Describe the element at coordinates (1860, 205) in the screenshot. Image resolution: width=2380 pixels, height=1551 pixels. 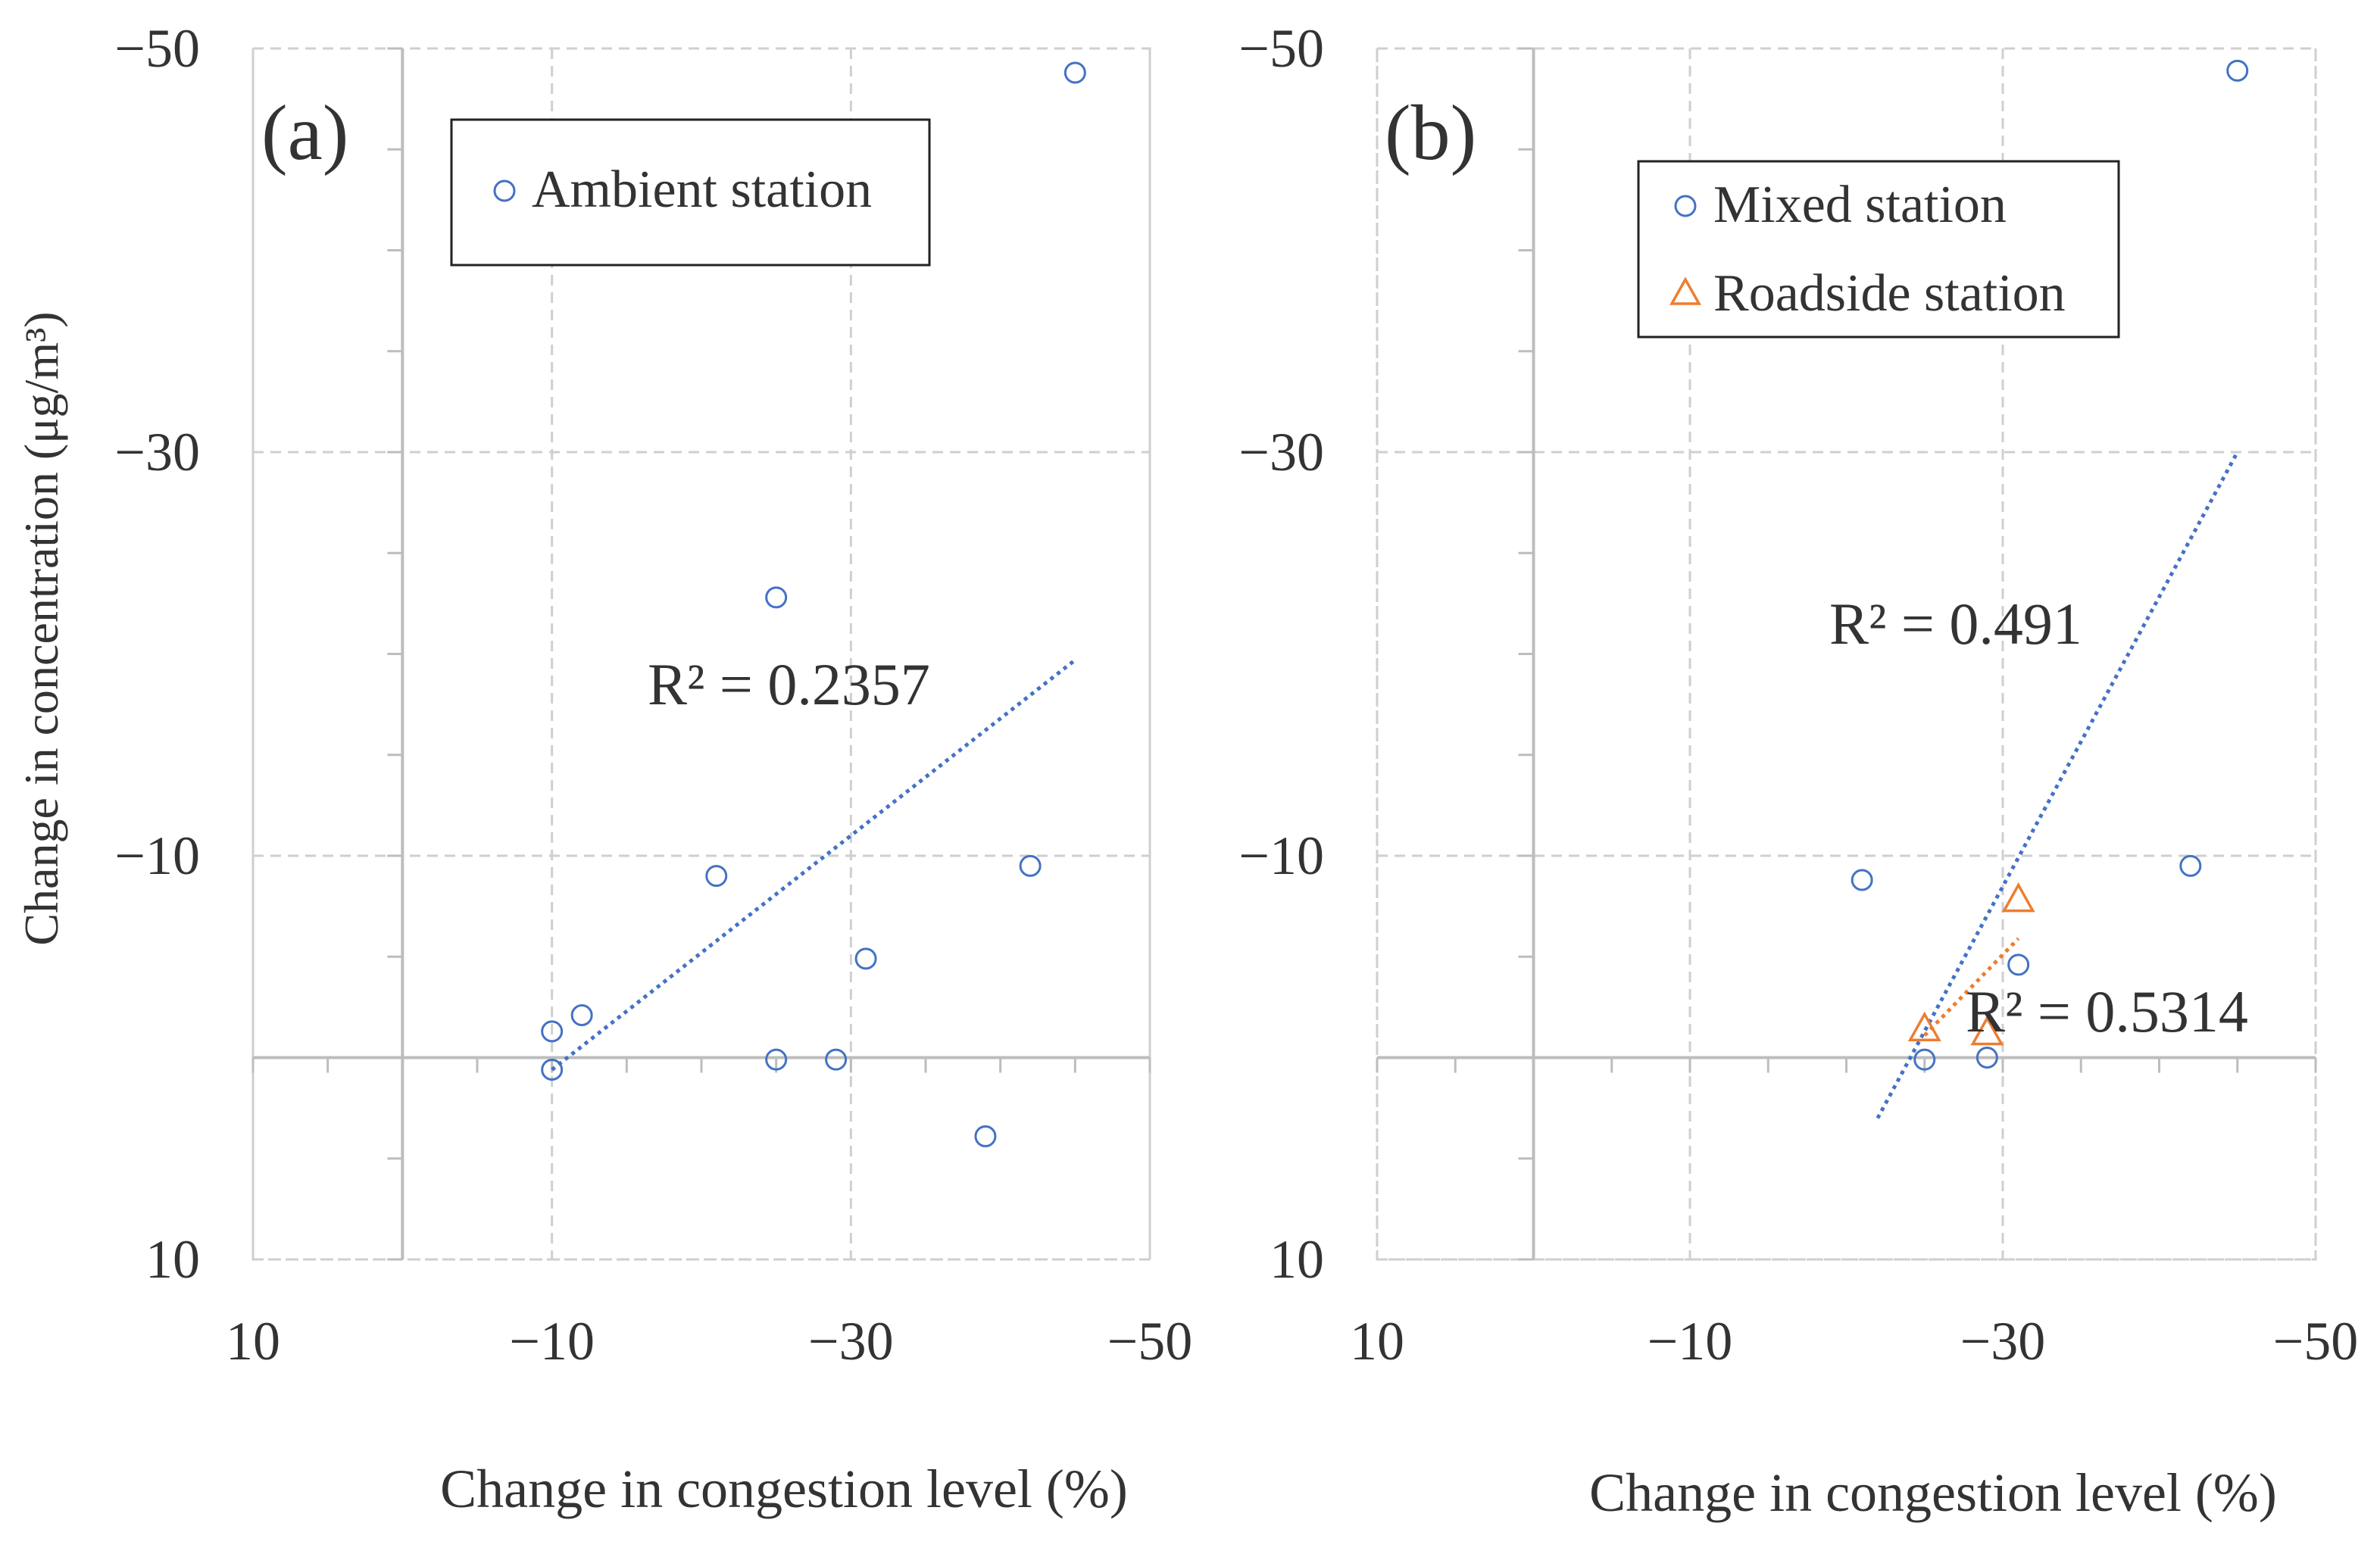
I see `legend-label-mixed: Mixed station` at that location.